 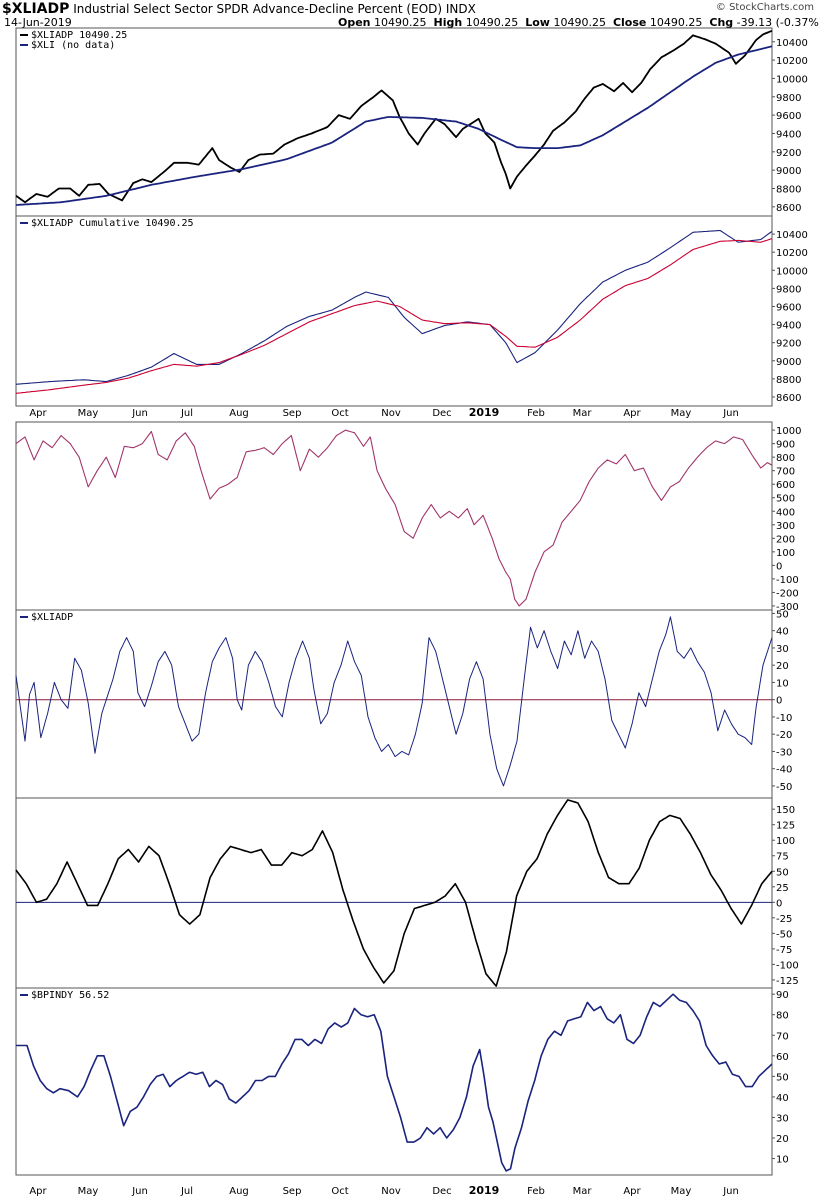 What do you see at coordinates (391, 413) in the screenshot?
I see `x-tick-label: Nov` at bounding box center [391, 413].